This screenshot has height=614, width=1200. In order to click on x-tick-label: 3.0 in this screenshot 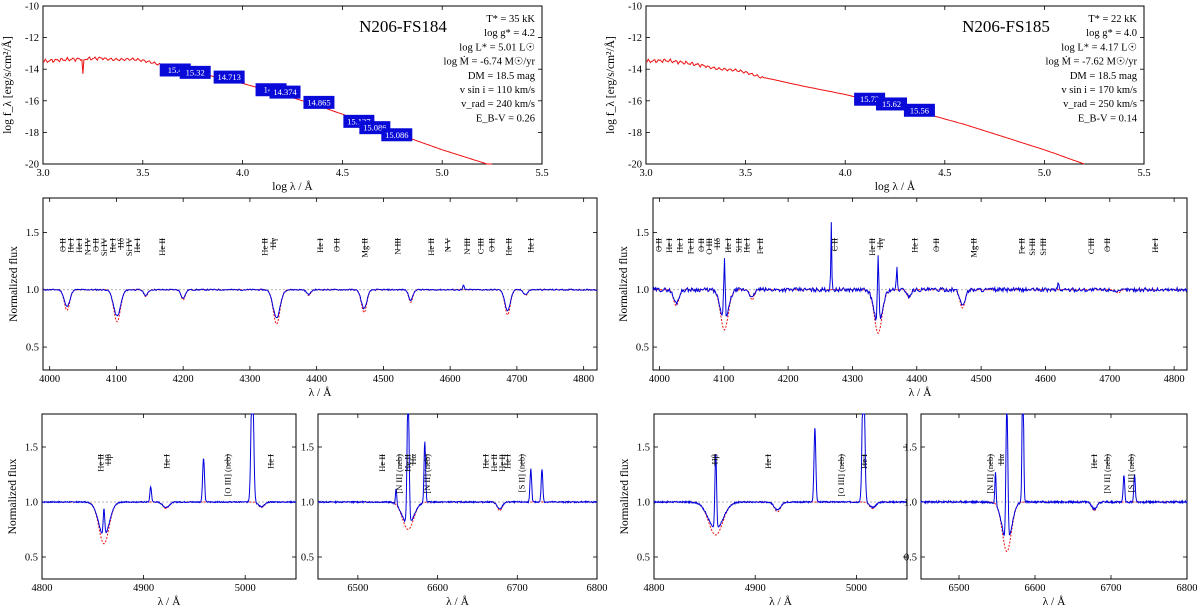, I will do `click(42, 173)`.